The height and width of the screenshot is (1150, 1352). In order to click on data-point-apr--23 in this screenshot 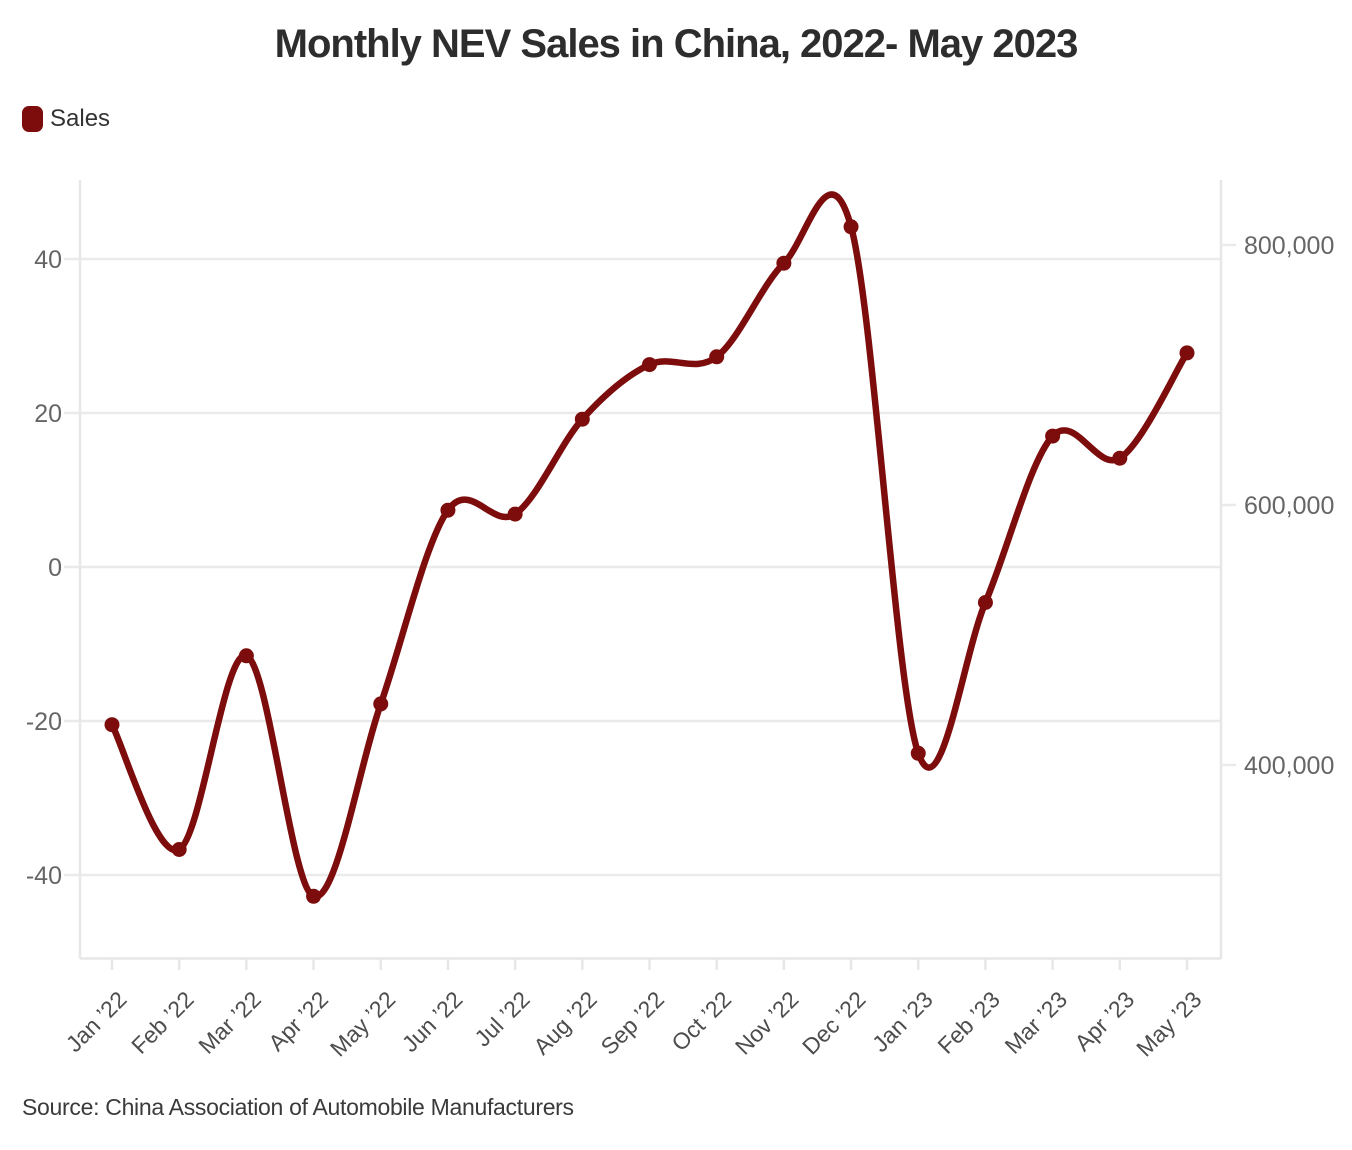, I will do `click(1120, 458)`.